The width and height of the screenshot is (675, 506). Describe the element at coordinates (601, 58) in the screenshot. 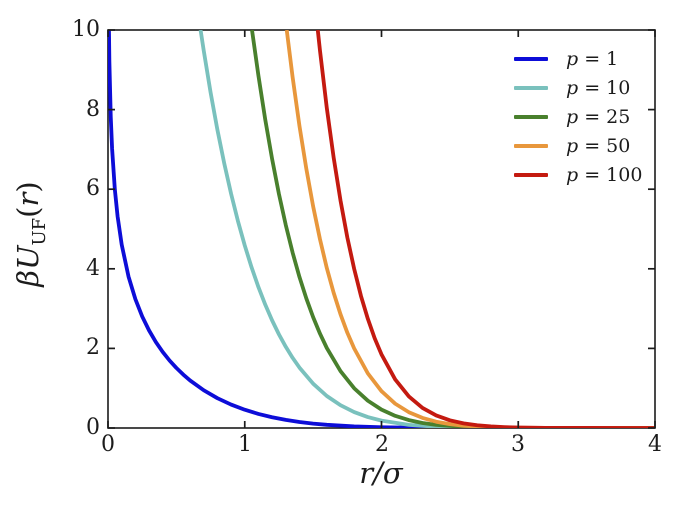

I see `legend-label-value: = 1` at that location.